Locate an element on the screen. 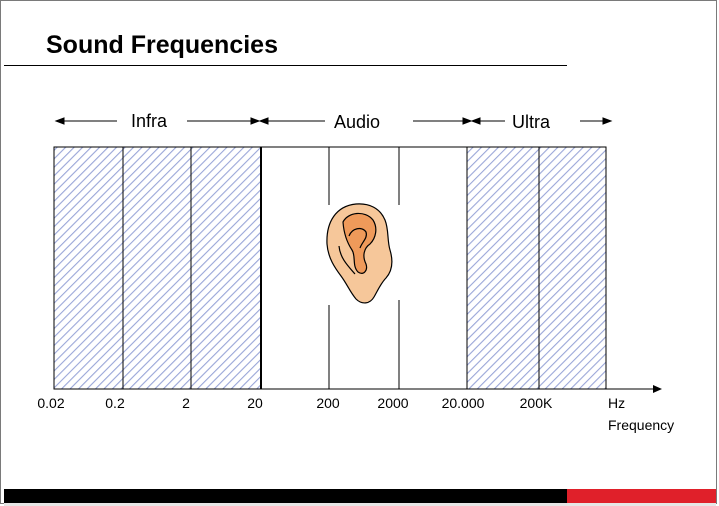 Image resolution: width=719 pixels, height=506 pixels. slide-title: Sound Frequencies is located at coordinates (162, 45).